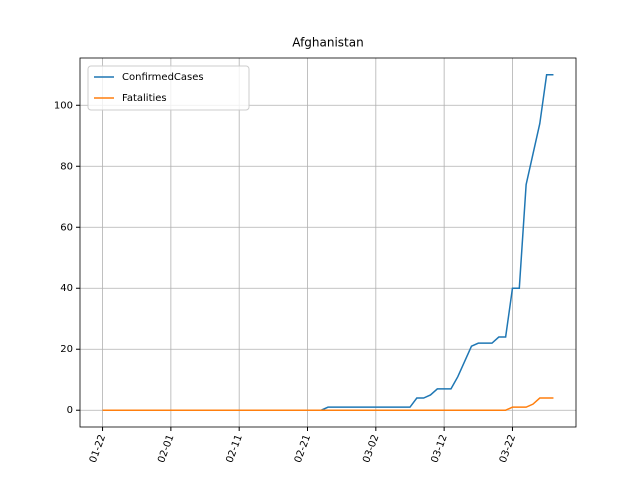 Image resolution: width=640 pixels, height=484 pixels. What do you see at coordinates (163, 77) in the screenshot?
I see `legend-label: ConfirmedCases` at bounding box center [163, 77].